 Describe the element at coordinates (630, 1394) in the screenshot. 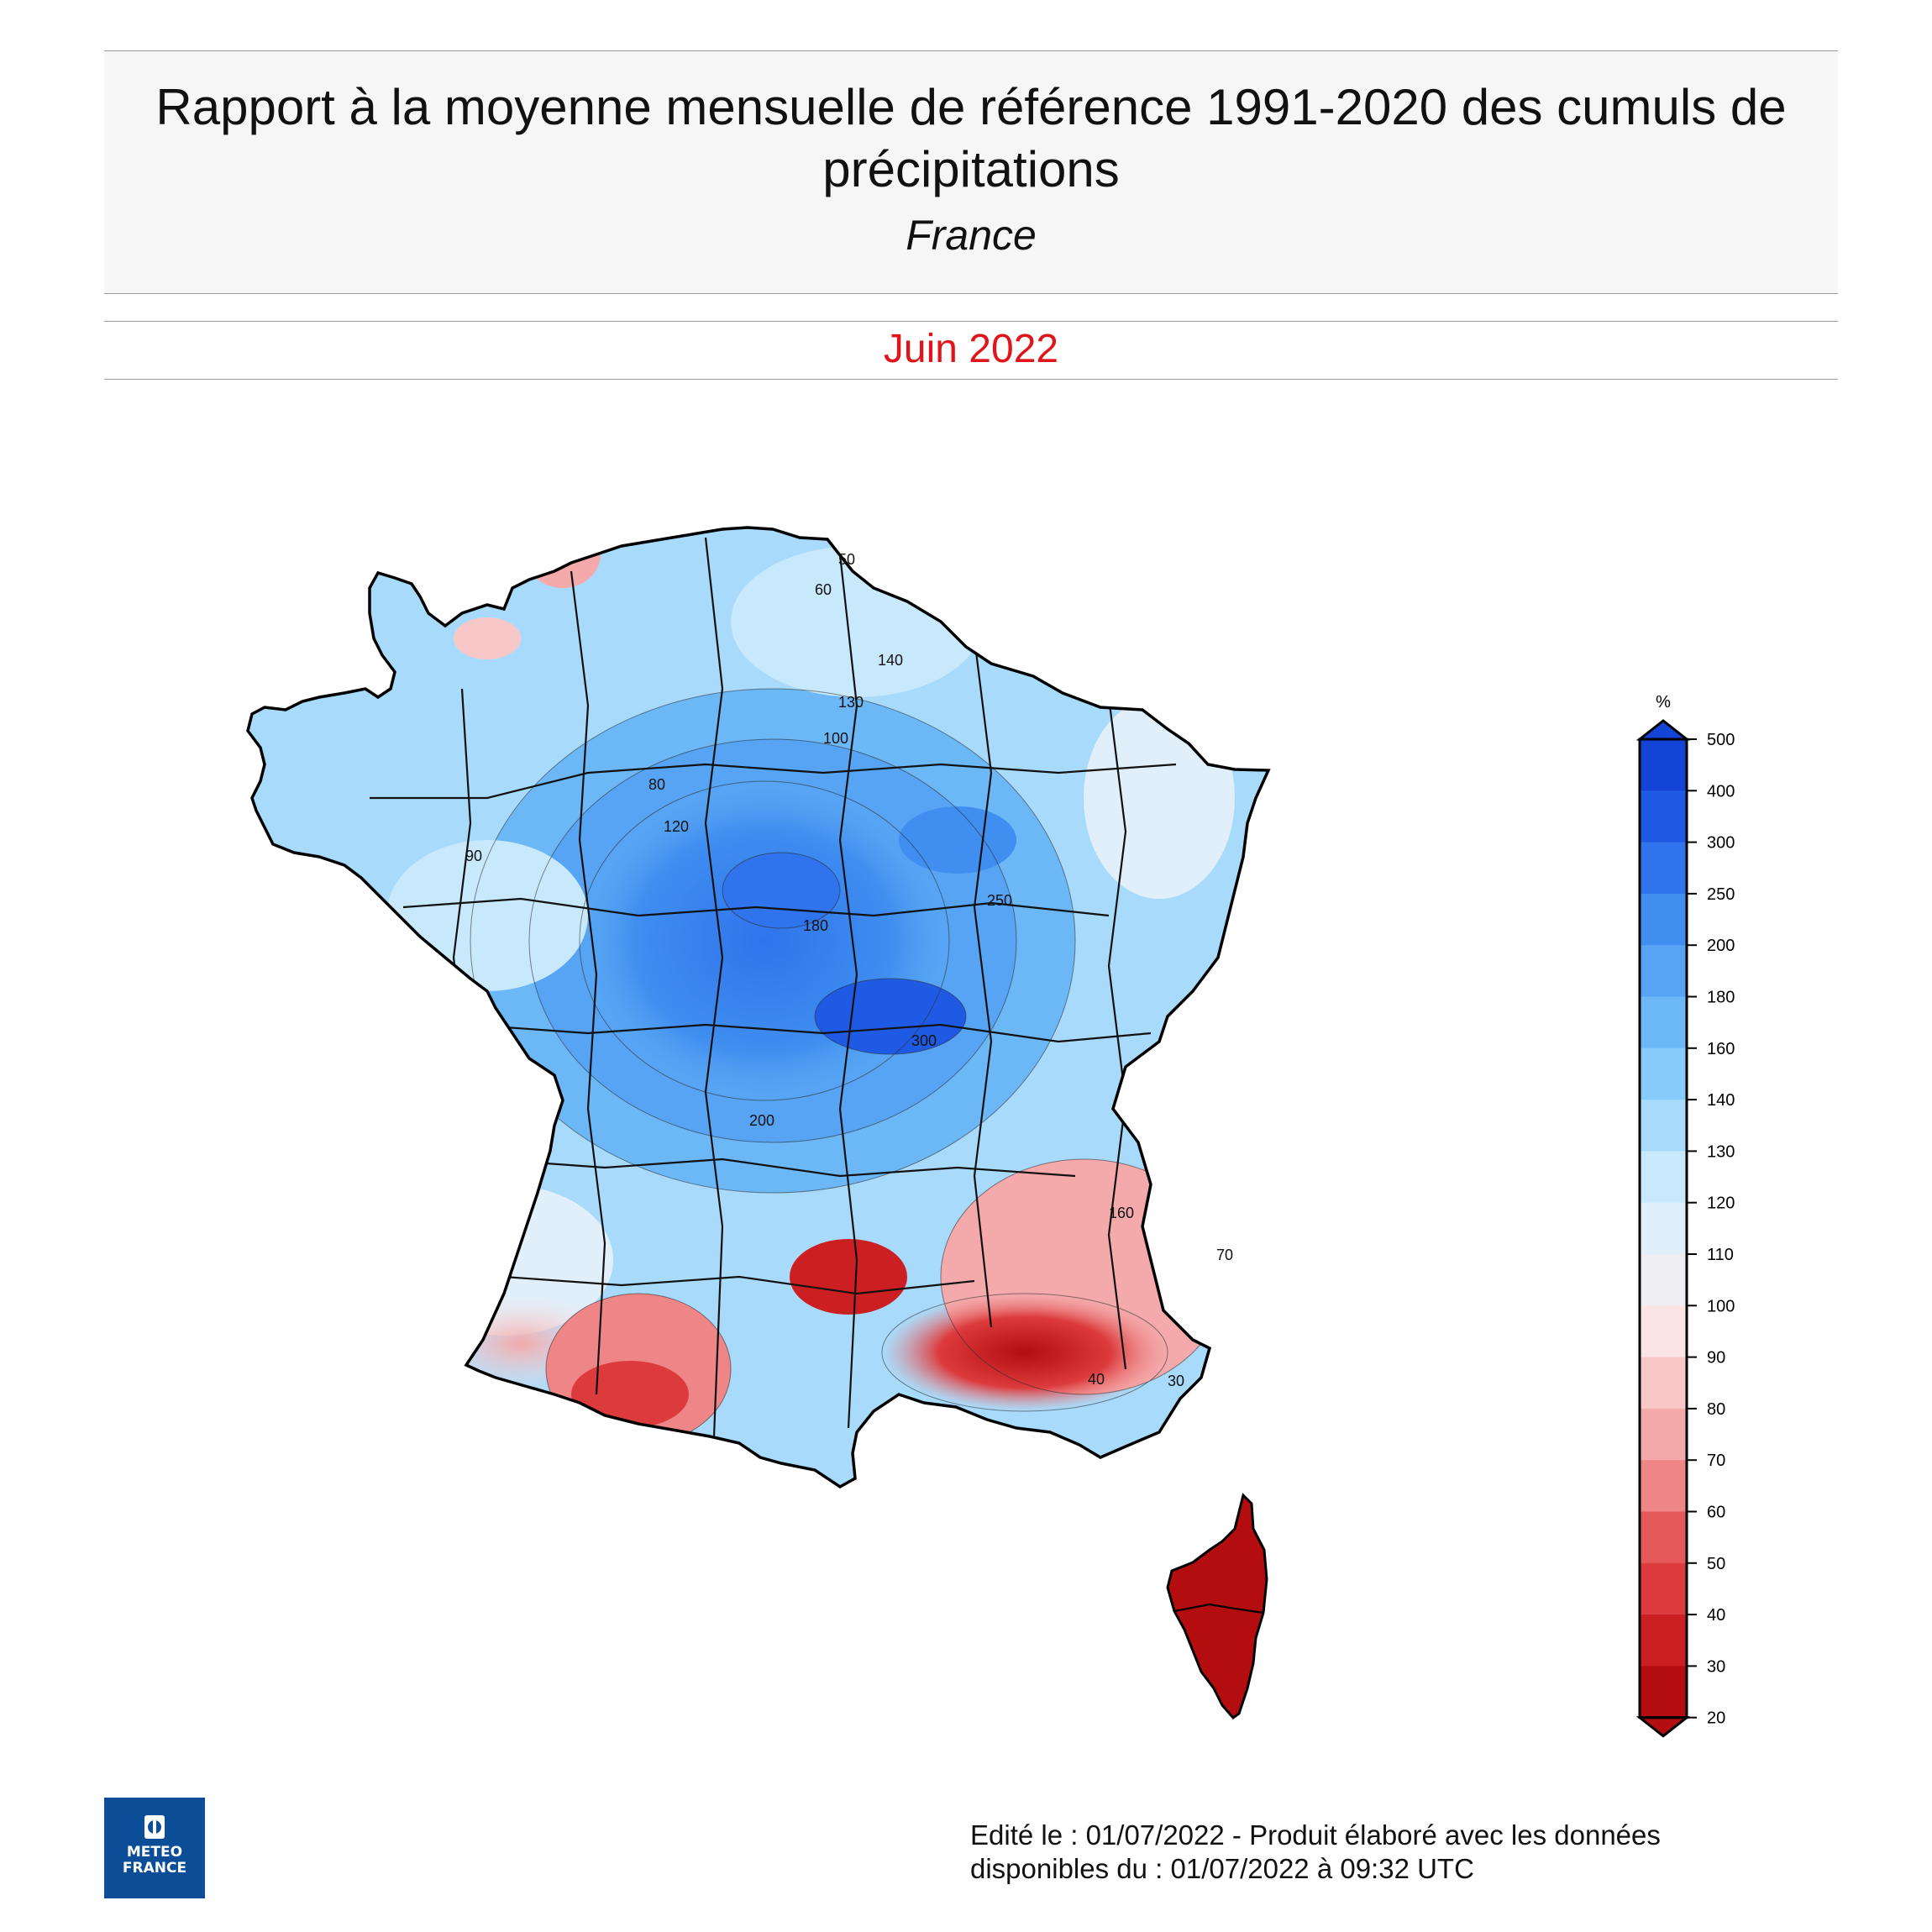

I see `field-roussillon` at that location.